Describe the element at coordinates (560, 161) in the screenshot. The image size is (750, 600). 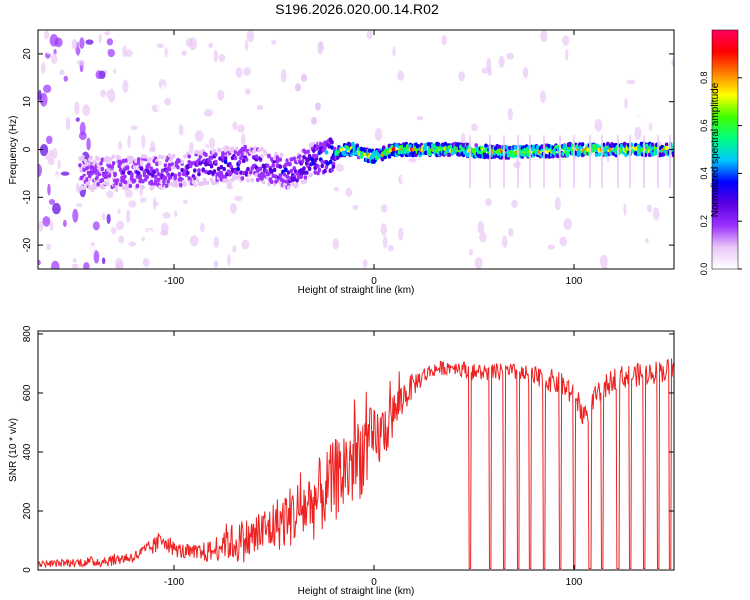
I see `spectrogram-streak` at that location.